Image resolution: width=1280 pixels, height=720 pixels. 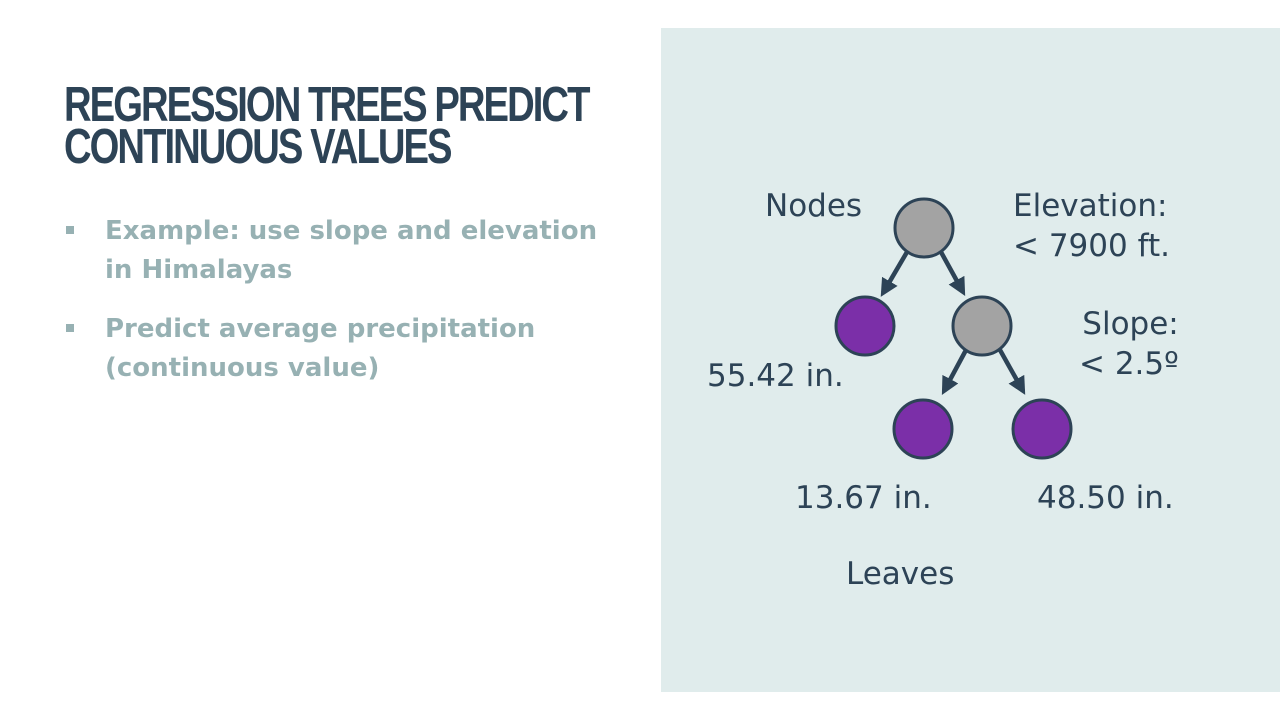 I want to click on tree-nodes, so click(x=953, y=328).